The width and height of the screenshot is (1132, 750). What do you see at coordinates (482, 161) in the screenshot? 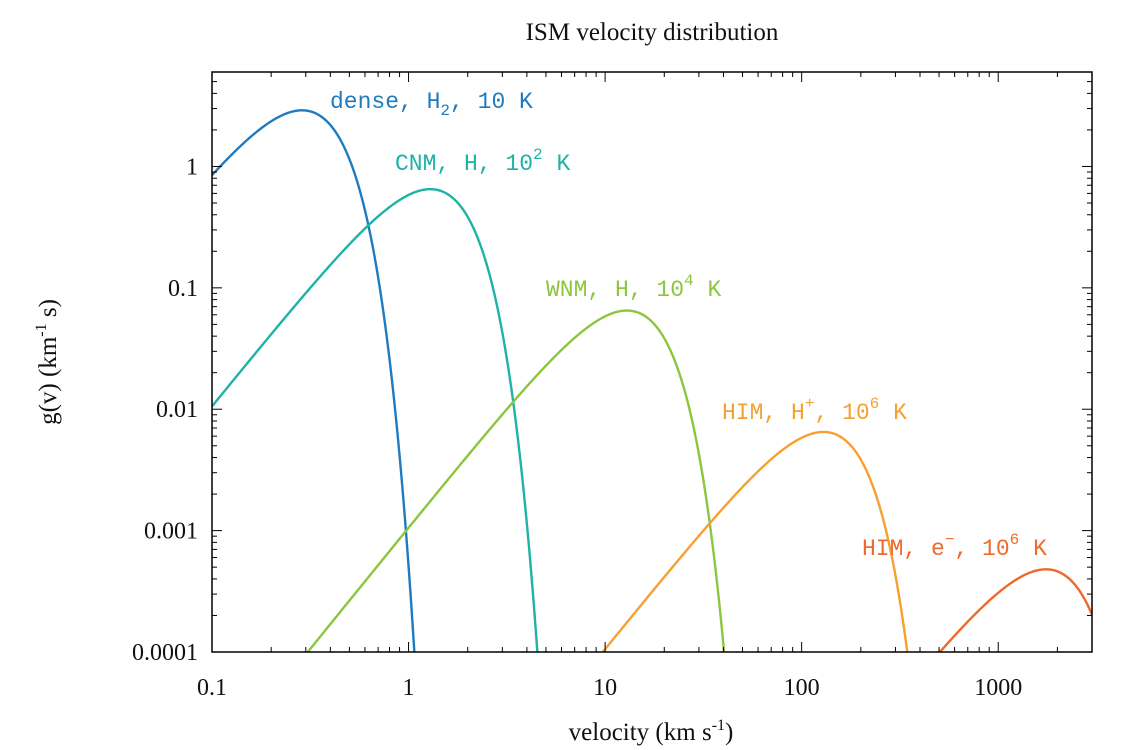
I see `series-label-2: CNM, H, 102 K` at bounding box center [482, 161].